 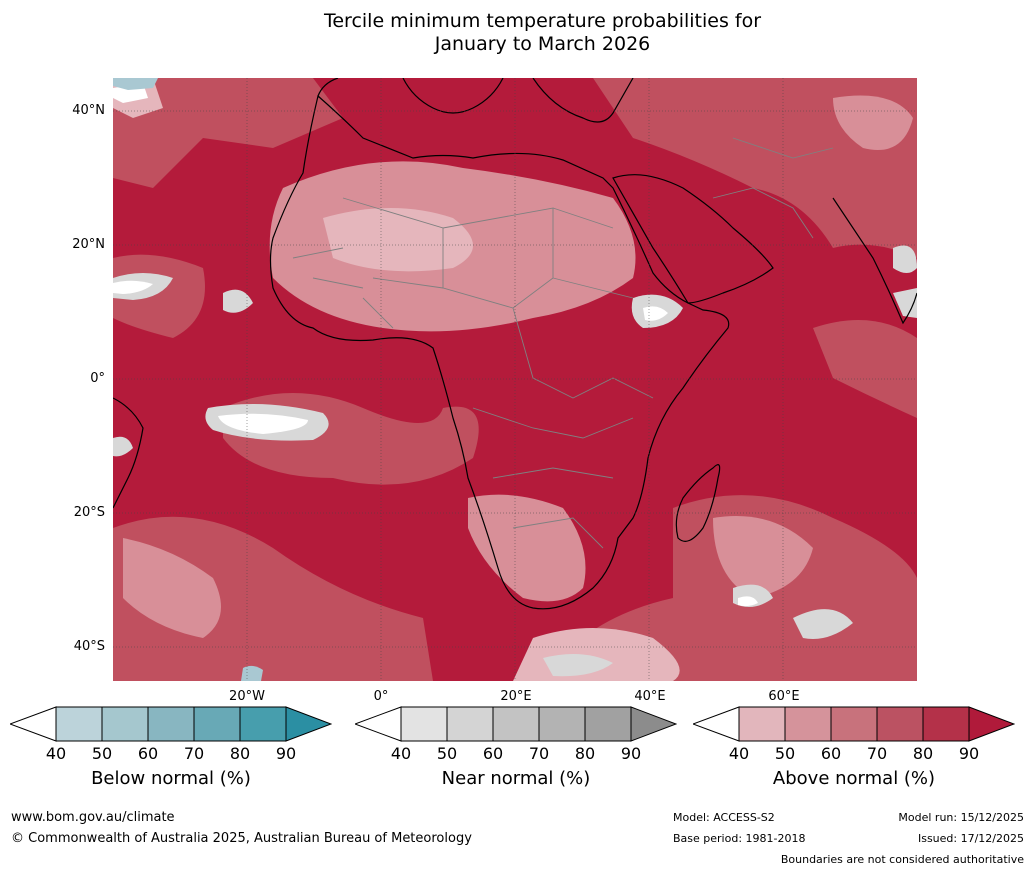 What do you see at coordinates (88, 110) in the screenshot?
I see `lat-label-40n: 40°N` at bounding box center [88, 110].